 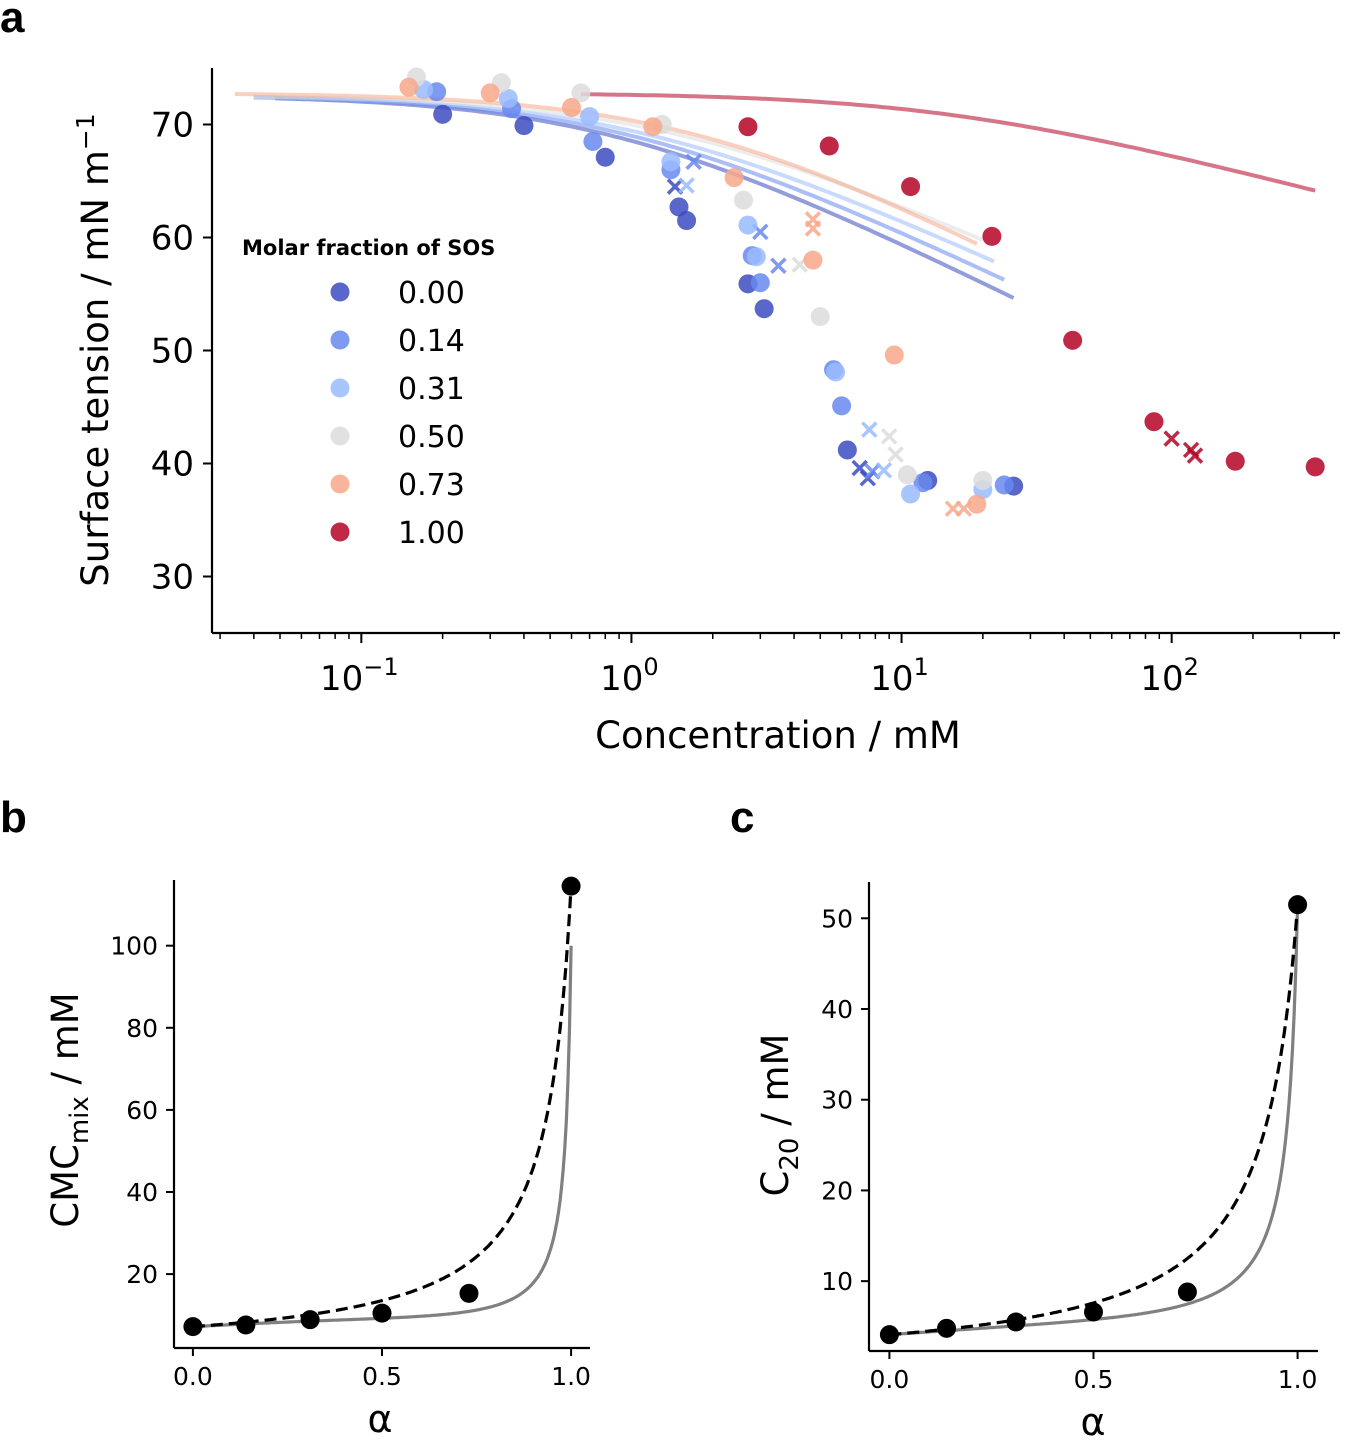 I want to click on chart-a-y-tick-label: 60, so click(x=172, y=239).